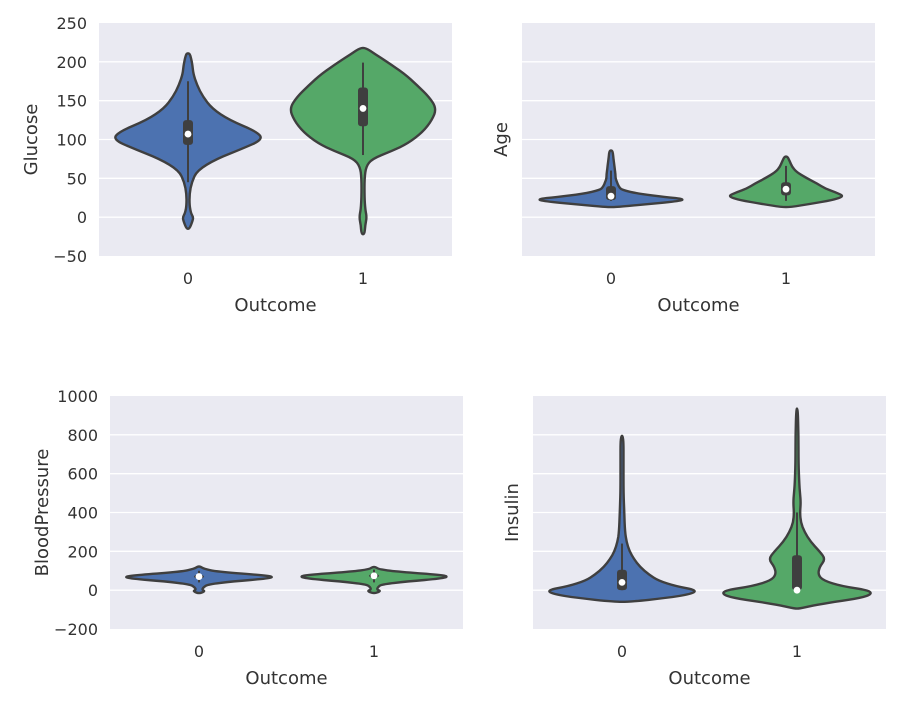 This screenshot has height=707, width=922. What do you see at coordinates (71, 140) in the screenshot?
I see `y-tick-label: 100` at bounding box center [71, 140].